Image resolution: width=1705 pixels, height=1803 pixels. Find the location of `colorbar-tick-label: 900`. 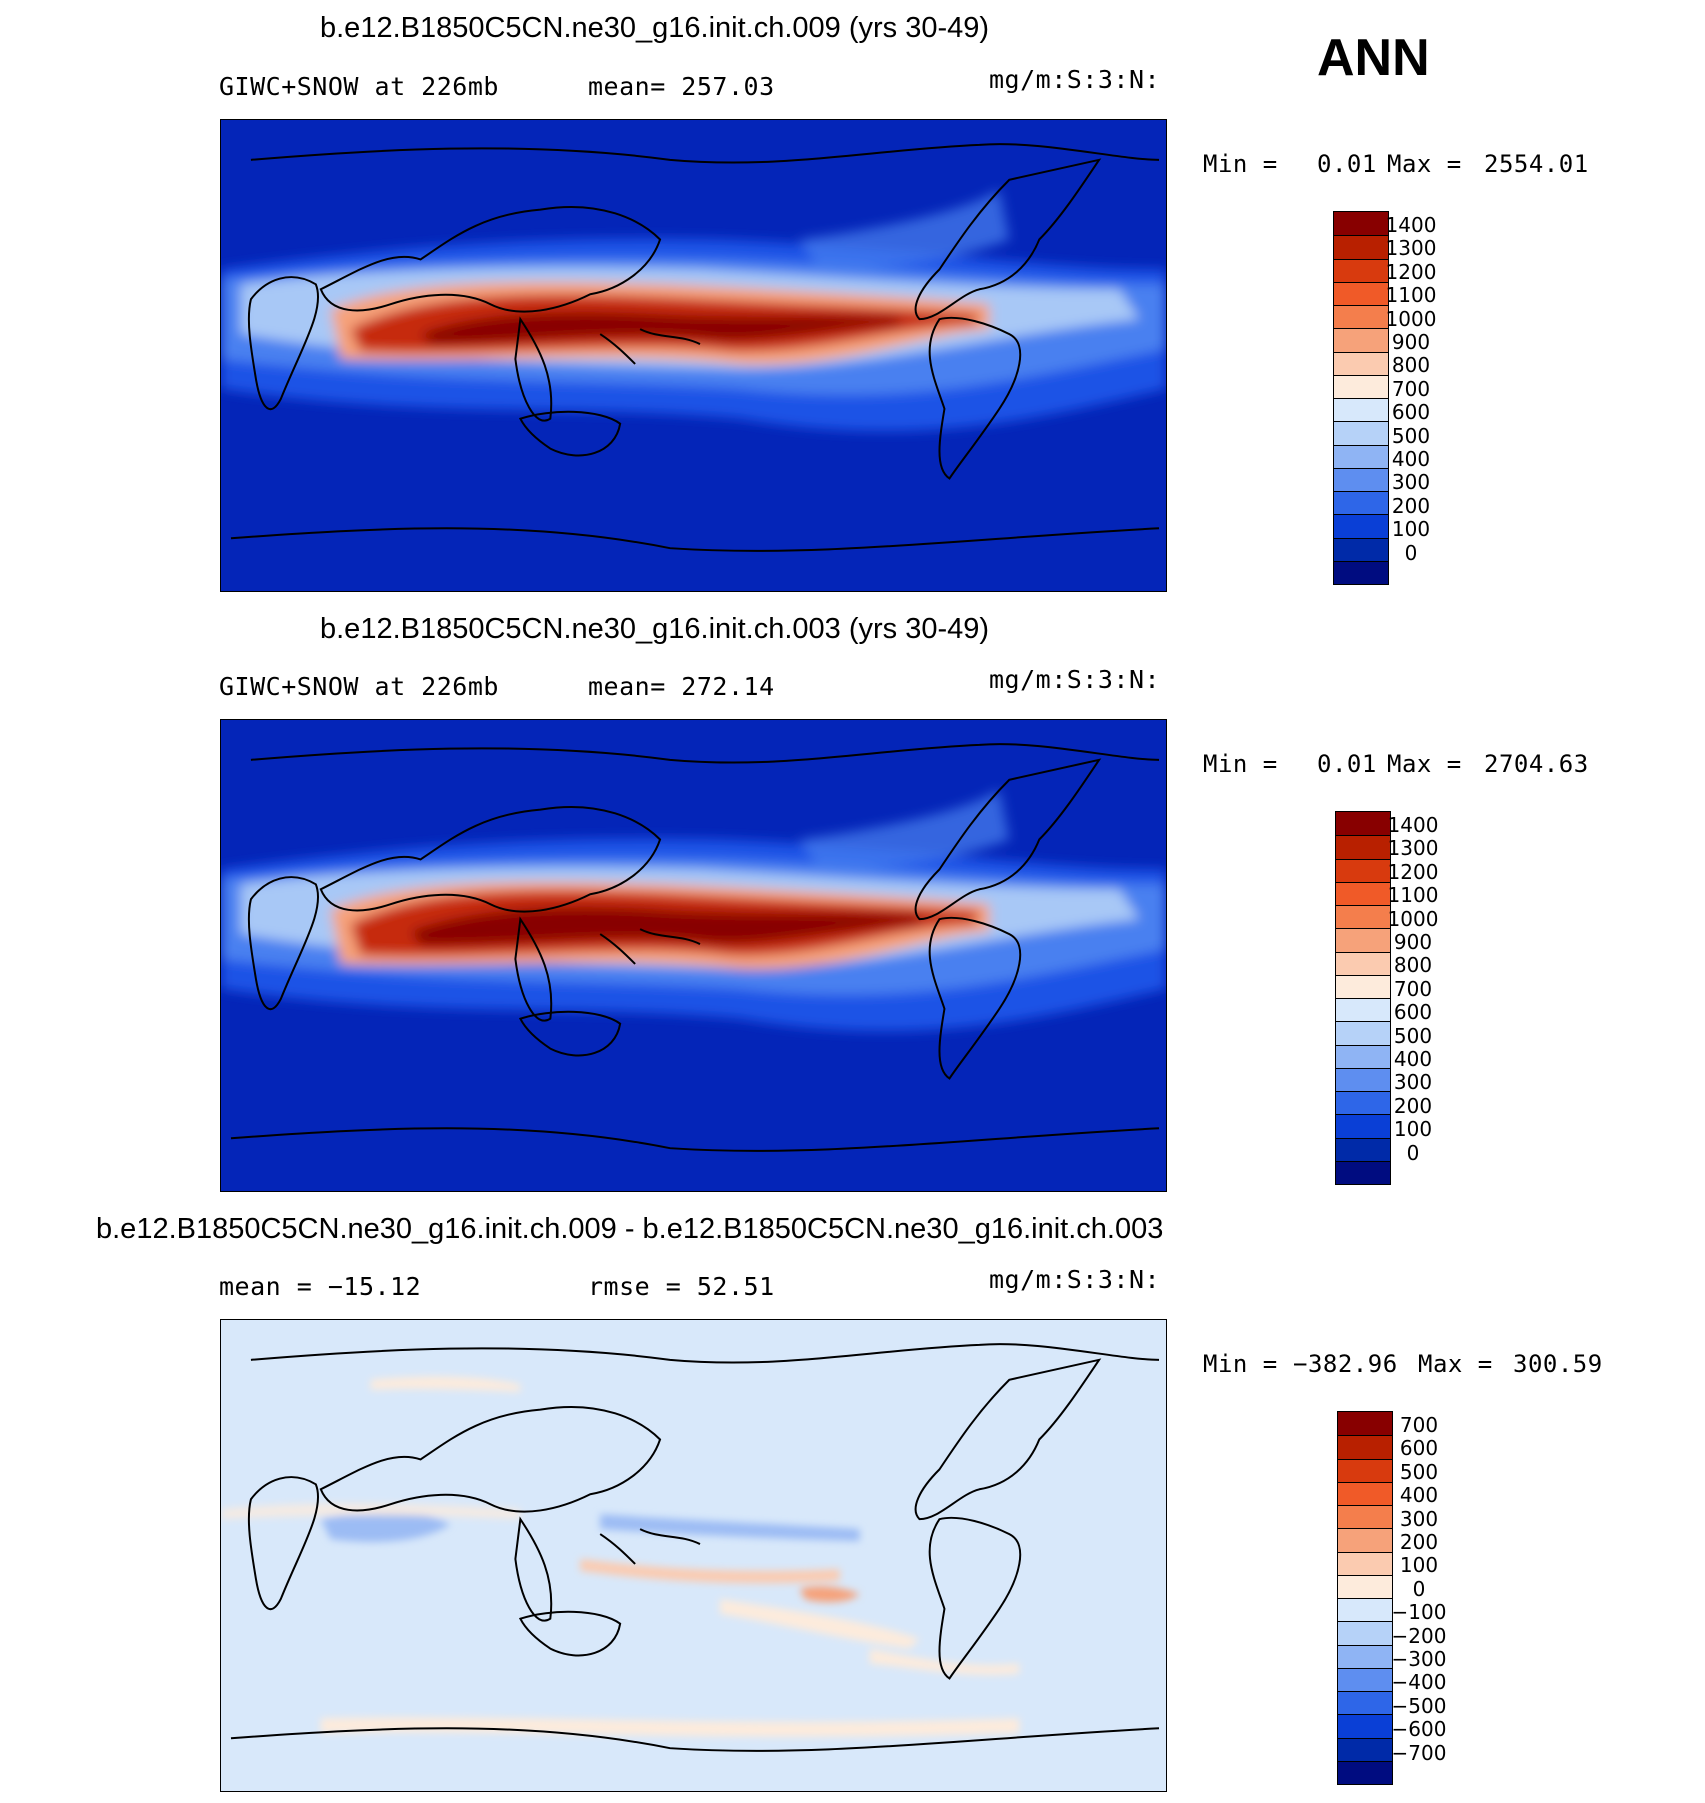

colorbar-tick-label: 900 is located at coordinates (1413, 942).